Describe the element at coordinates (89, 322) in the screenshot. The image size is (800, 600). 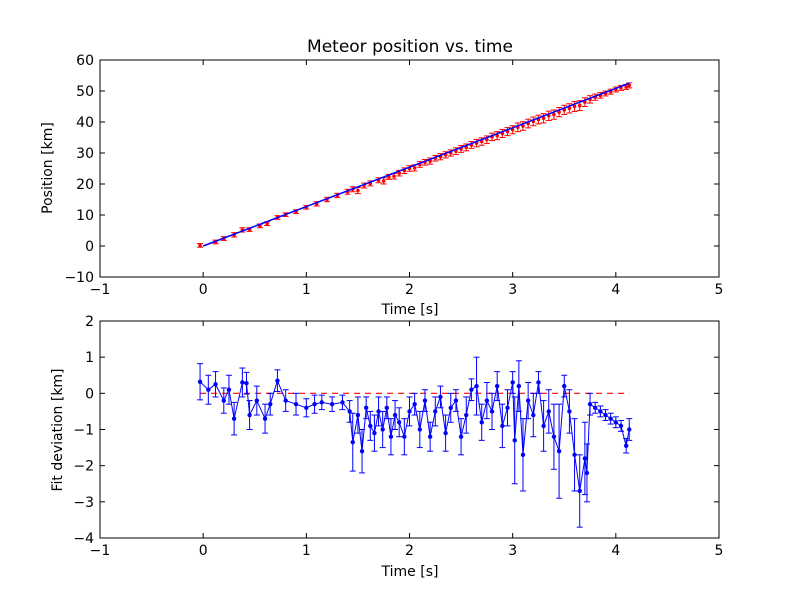
I see `y-tick-label: 2` at that location.